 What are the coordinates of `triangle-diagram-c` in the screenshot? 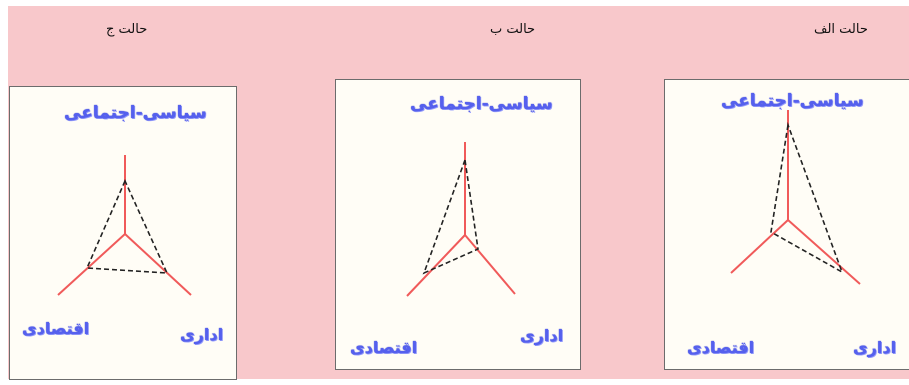 It's located at (124, 225).